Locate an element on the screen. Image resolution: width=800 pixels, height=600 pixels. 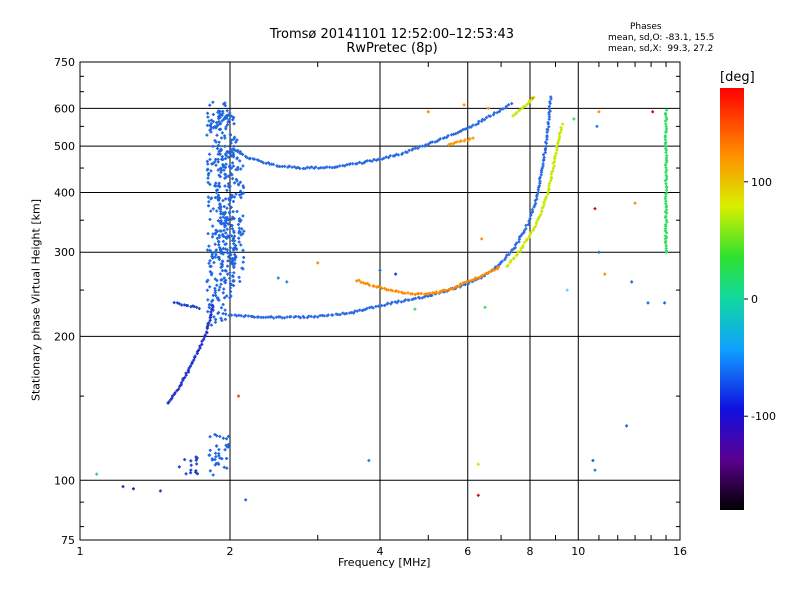
x-axis-label: Frequency [MHz] is located at coordinates (384, 562).